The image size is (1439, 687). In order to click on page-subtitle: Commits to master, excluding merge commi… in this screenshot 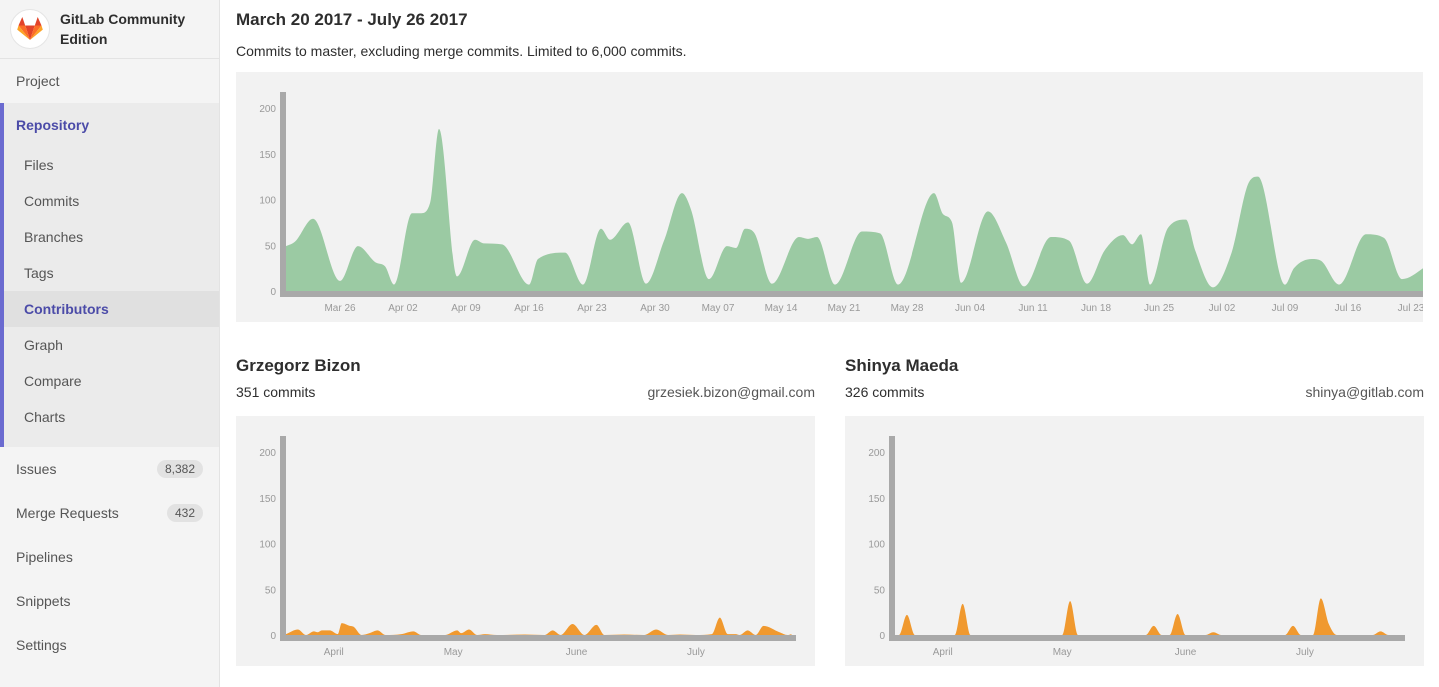, I will do `click(461, 51)`.